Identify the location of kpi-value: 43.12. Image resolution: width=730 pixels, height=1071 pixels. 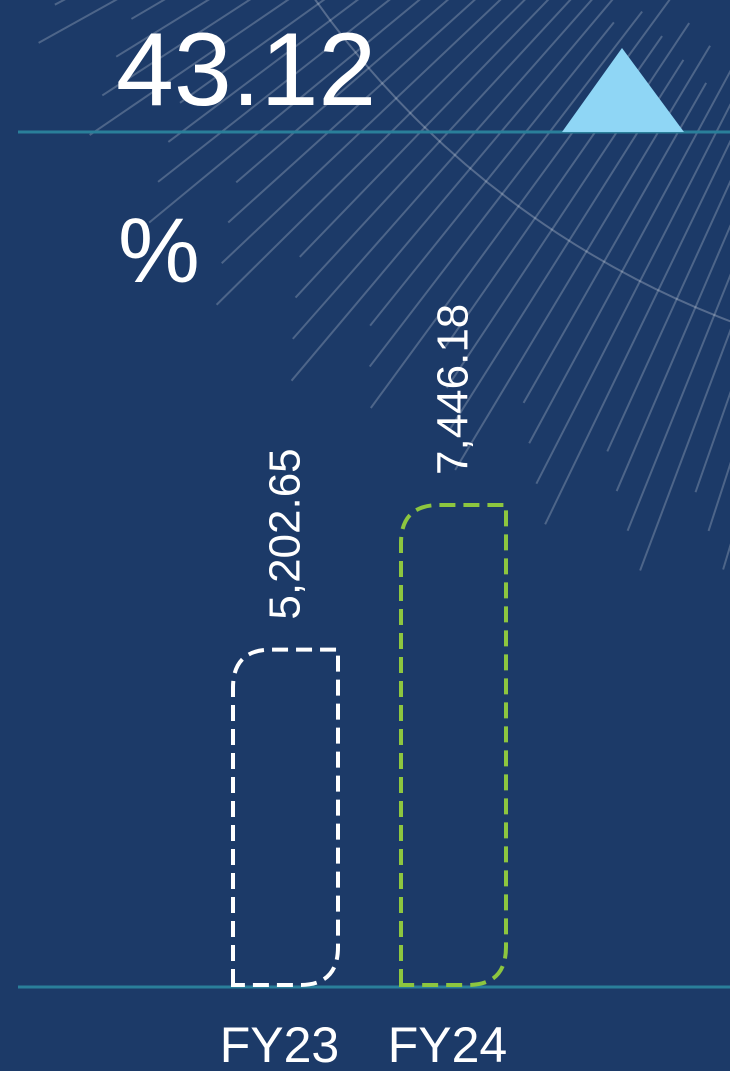
(246, 70).